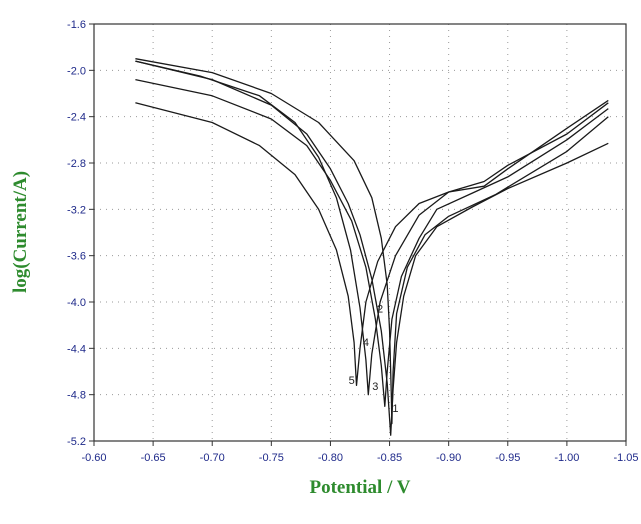 Image resolution: width=641 pixels, height=524 pixels. Describe the element at coordinates (374, 359) in the screenshot. I see `curve-labels: 1 2 3 4 5` at that location.